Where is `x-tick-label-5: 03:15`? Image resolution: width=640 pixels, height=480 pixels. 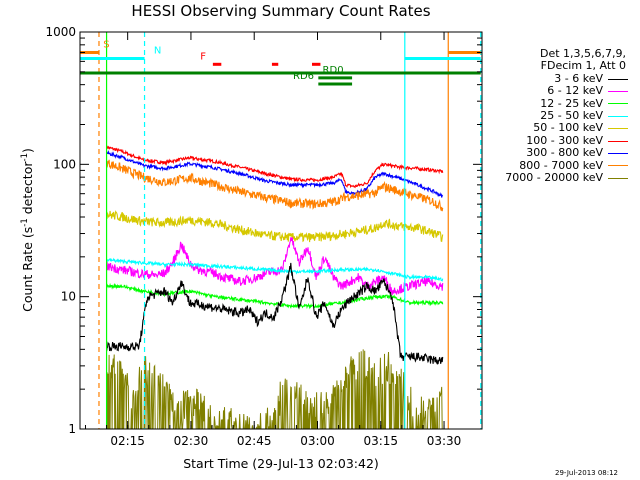 x-tick-label-5: 03:15 is located at coordinates (380, 441).